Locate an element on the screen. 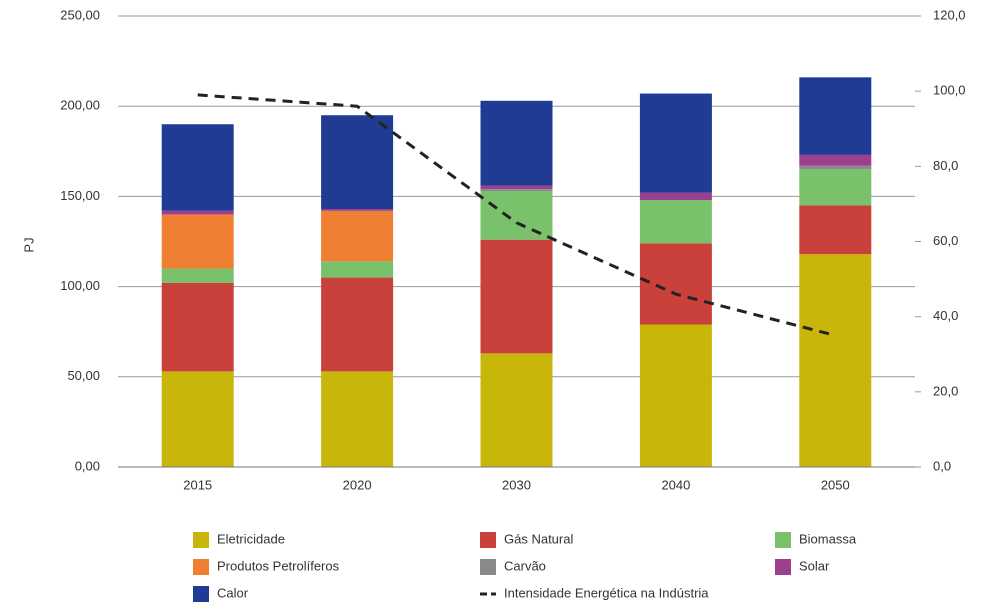 The width and height of the screenshot is (981, 607). y2-tick-label: 0,0 is located at coordinates (942, 465).